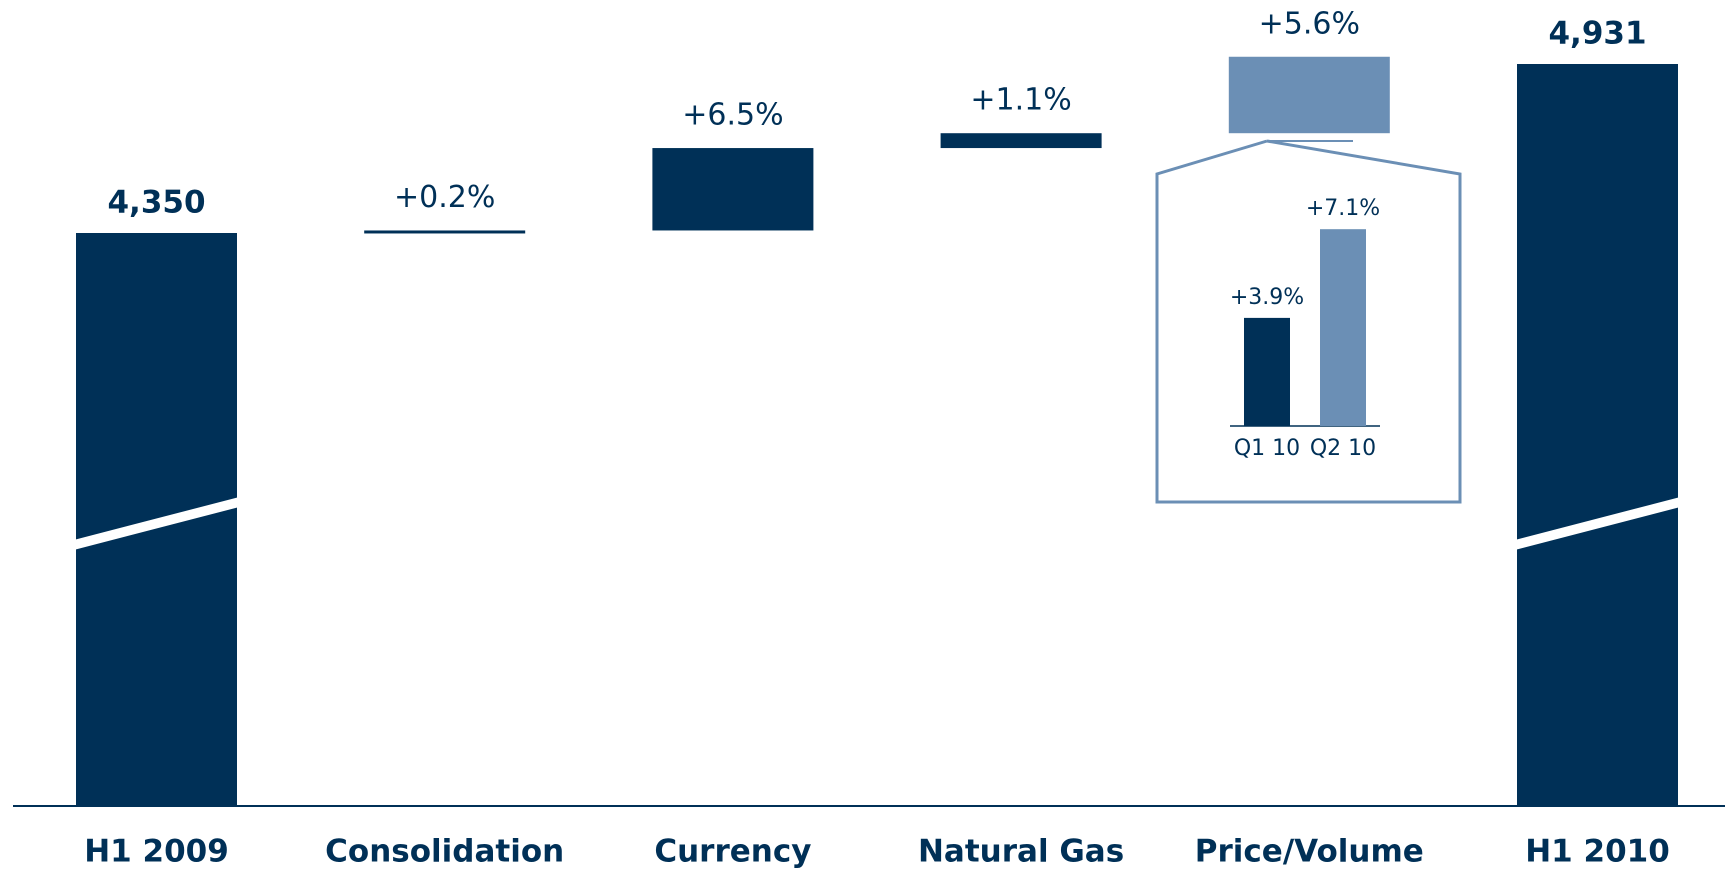  I want to click on delta-label: +1.1%, so click(1020, 100).